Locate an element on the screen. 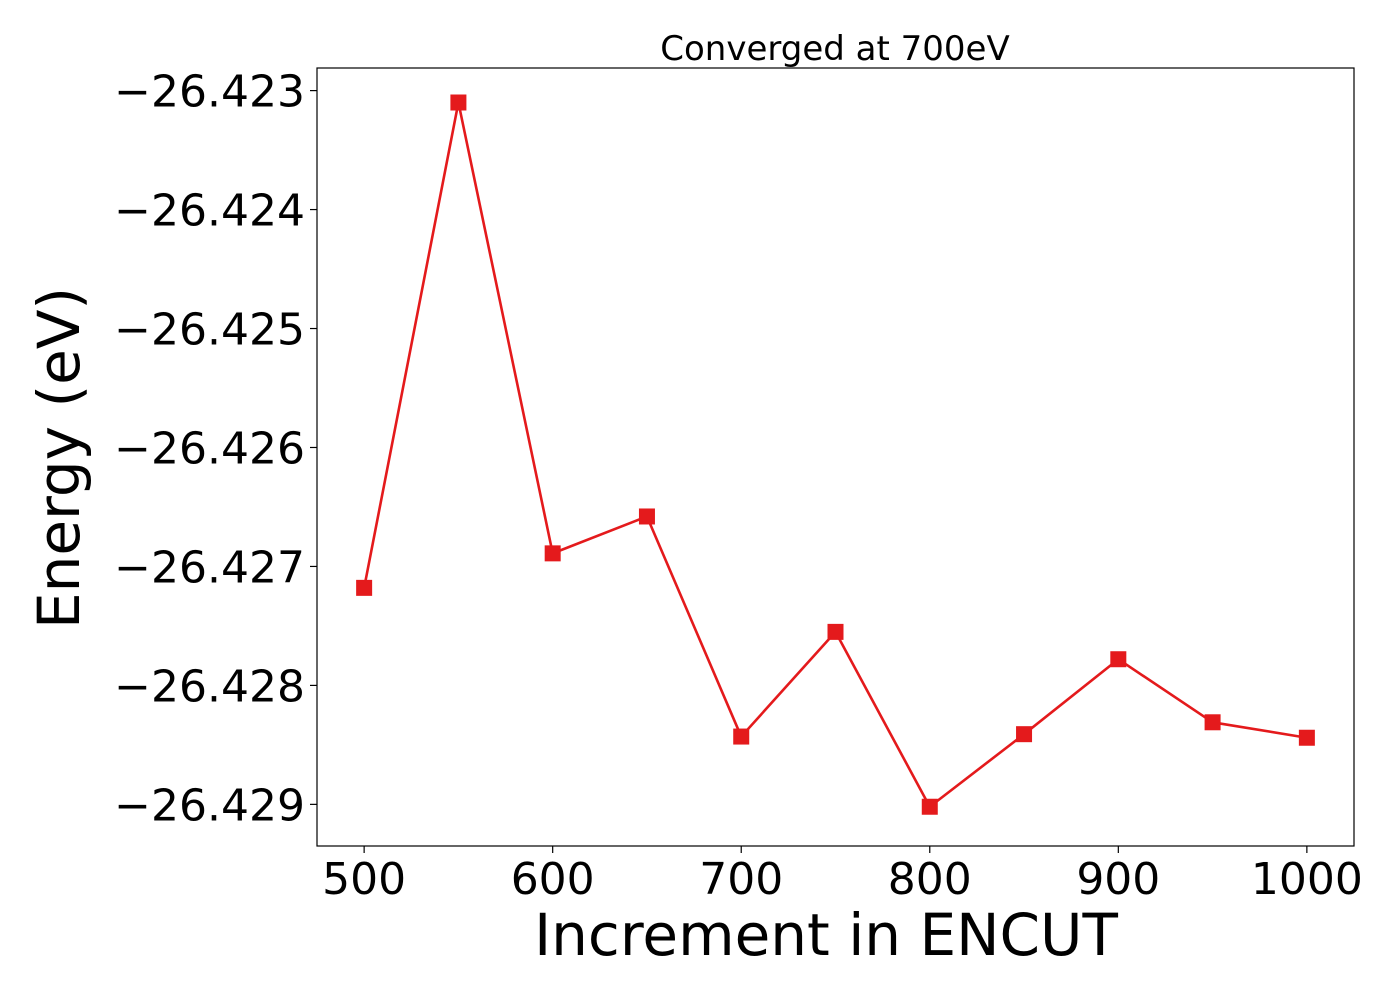 This screenshot has width=1400, height=1004. y-tick-label: −26.429 is located at coordinates (209, 805).